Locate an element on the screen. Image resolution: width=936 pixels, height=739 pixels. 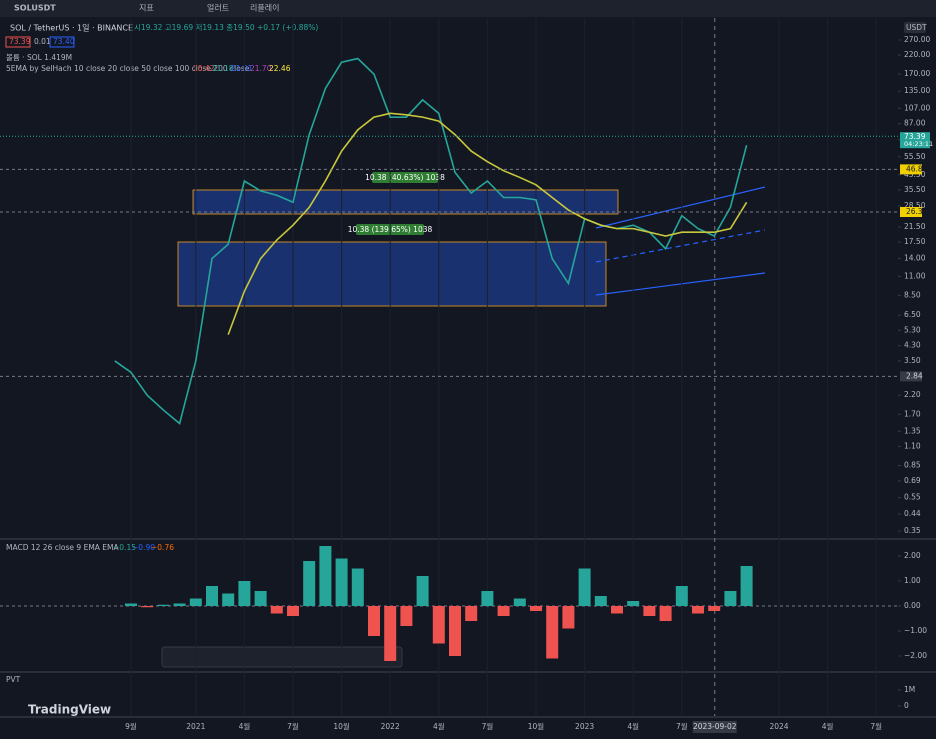
x-tick-label: 9월 is located at coordinates (131, 726).